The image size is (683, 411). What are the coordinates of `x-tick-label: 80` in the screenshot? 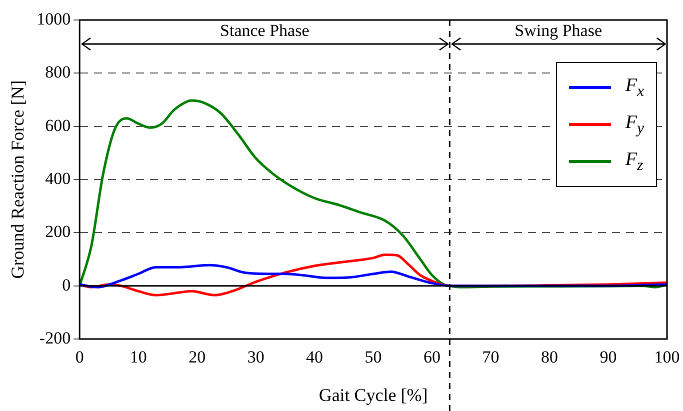 It's located at (549, 357).